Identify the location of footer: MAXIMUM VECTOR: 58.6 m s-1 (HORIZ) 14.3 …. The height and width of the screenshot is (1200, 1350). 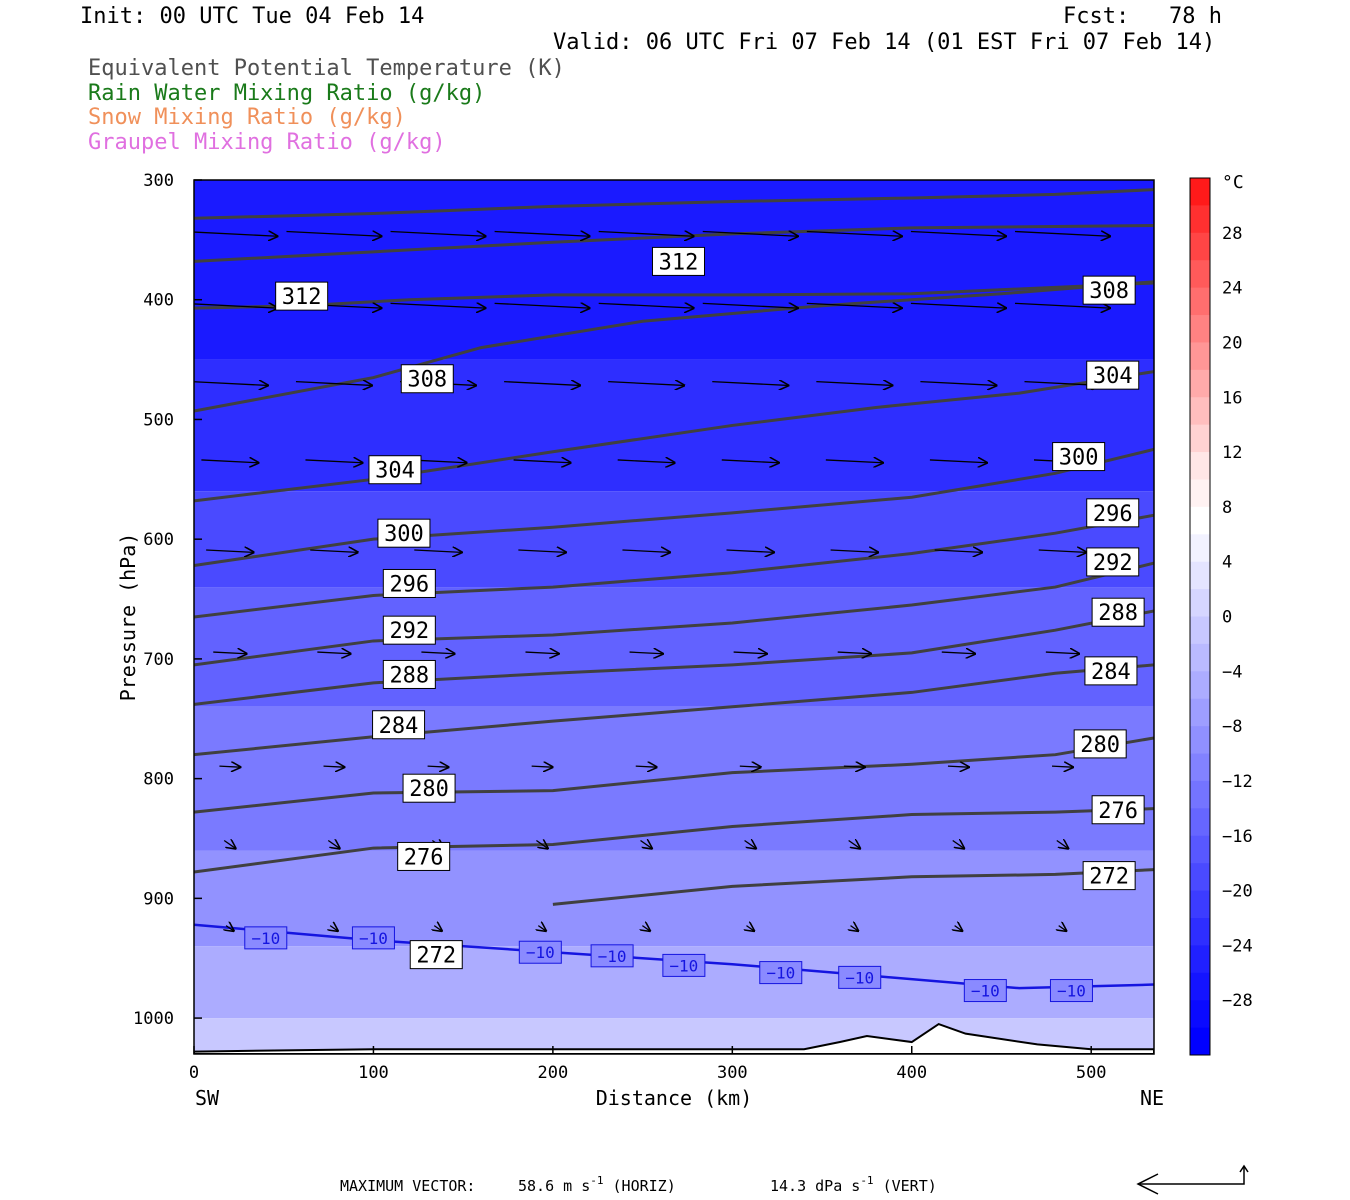
(638, 1184).